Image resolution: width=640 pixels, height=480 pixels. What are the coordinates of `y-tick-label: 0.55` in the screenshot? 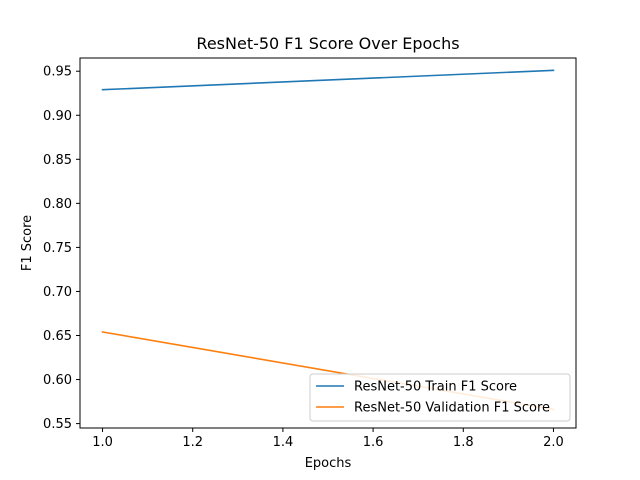 It's located at (57, 424).